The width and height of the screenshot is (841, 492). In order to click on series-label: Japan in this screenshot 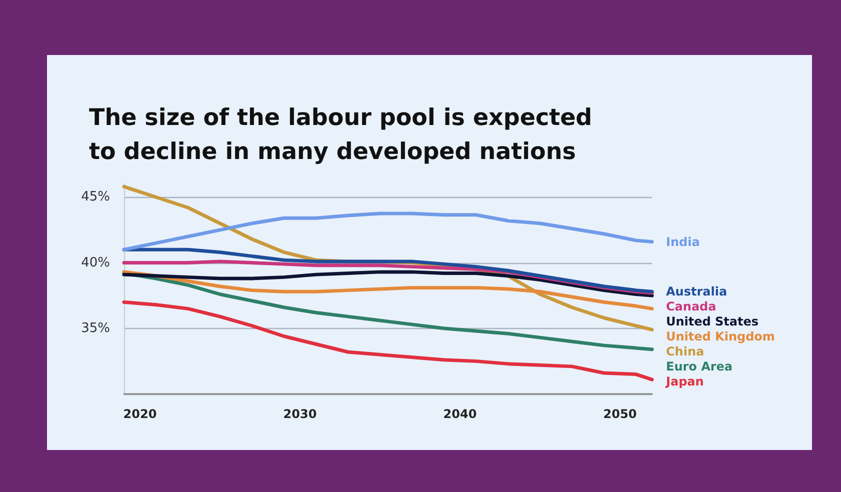, I will do `click(684, 381)`.